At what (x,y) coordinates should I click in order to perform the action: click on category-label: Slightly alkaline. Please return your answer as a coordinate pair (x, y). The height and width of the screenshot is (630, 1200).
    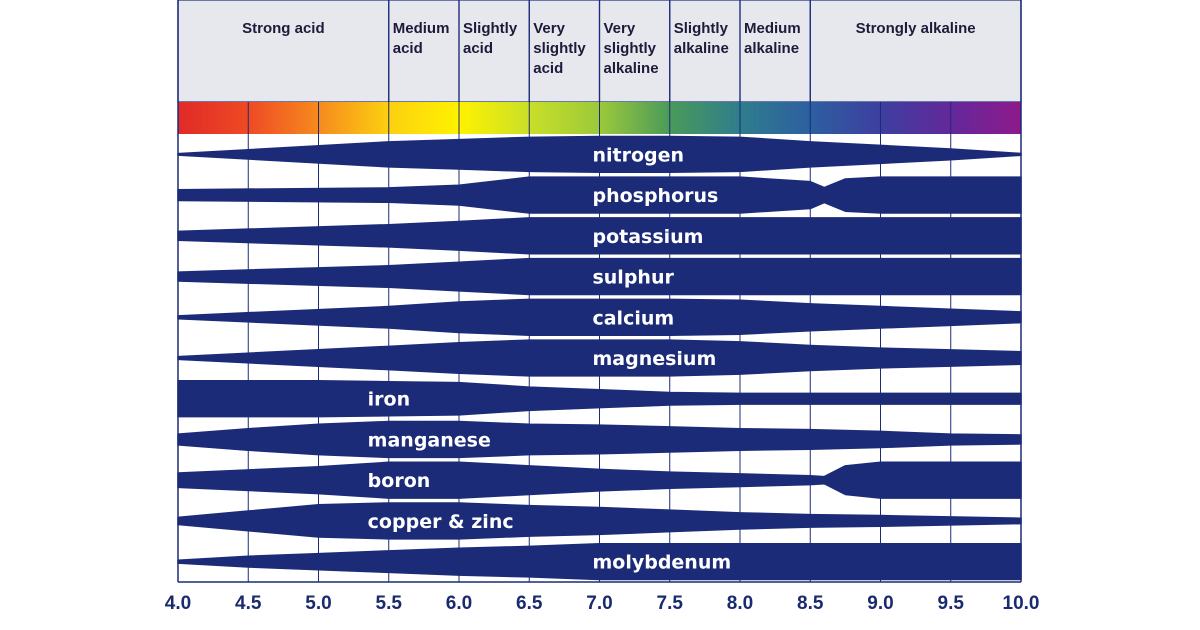
    Looking at the image, I should click on (701, 38).